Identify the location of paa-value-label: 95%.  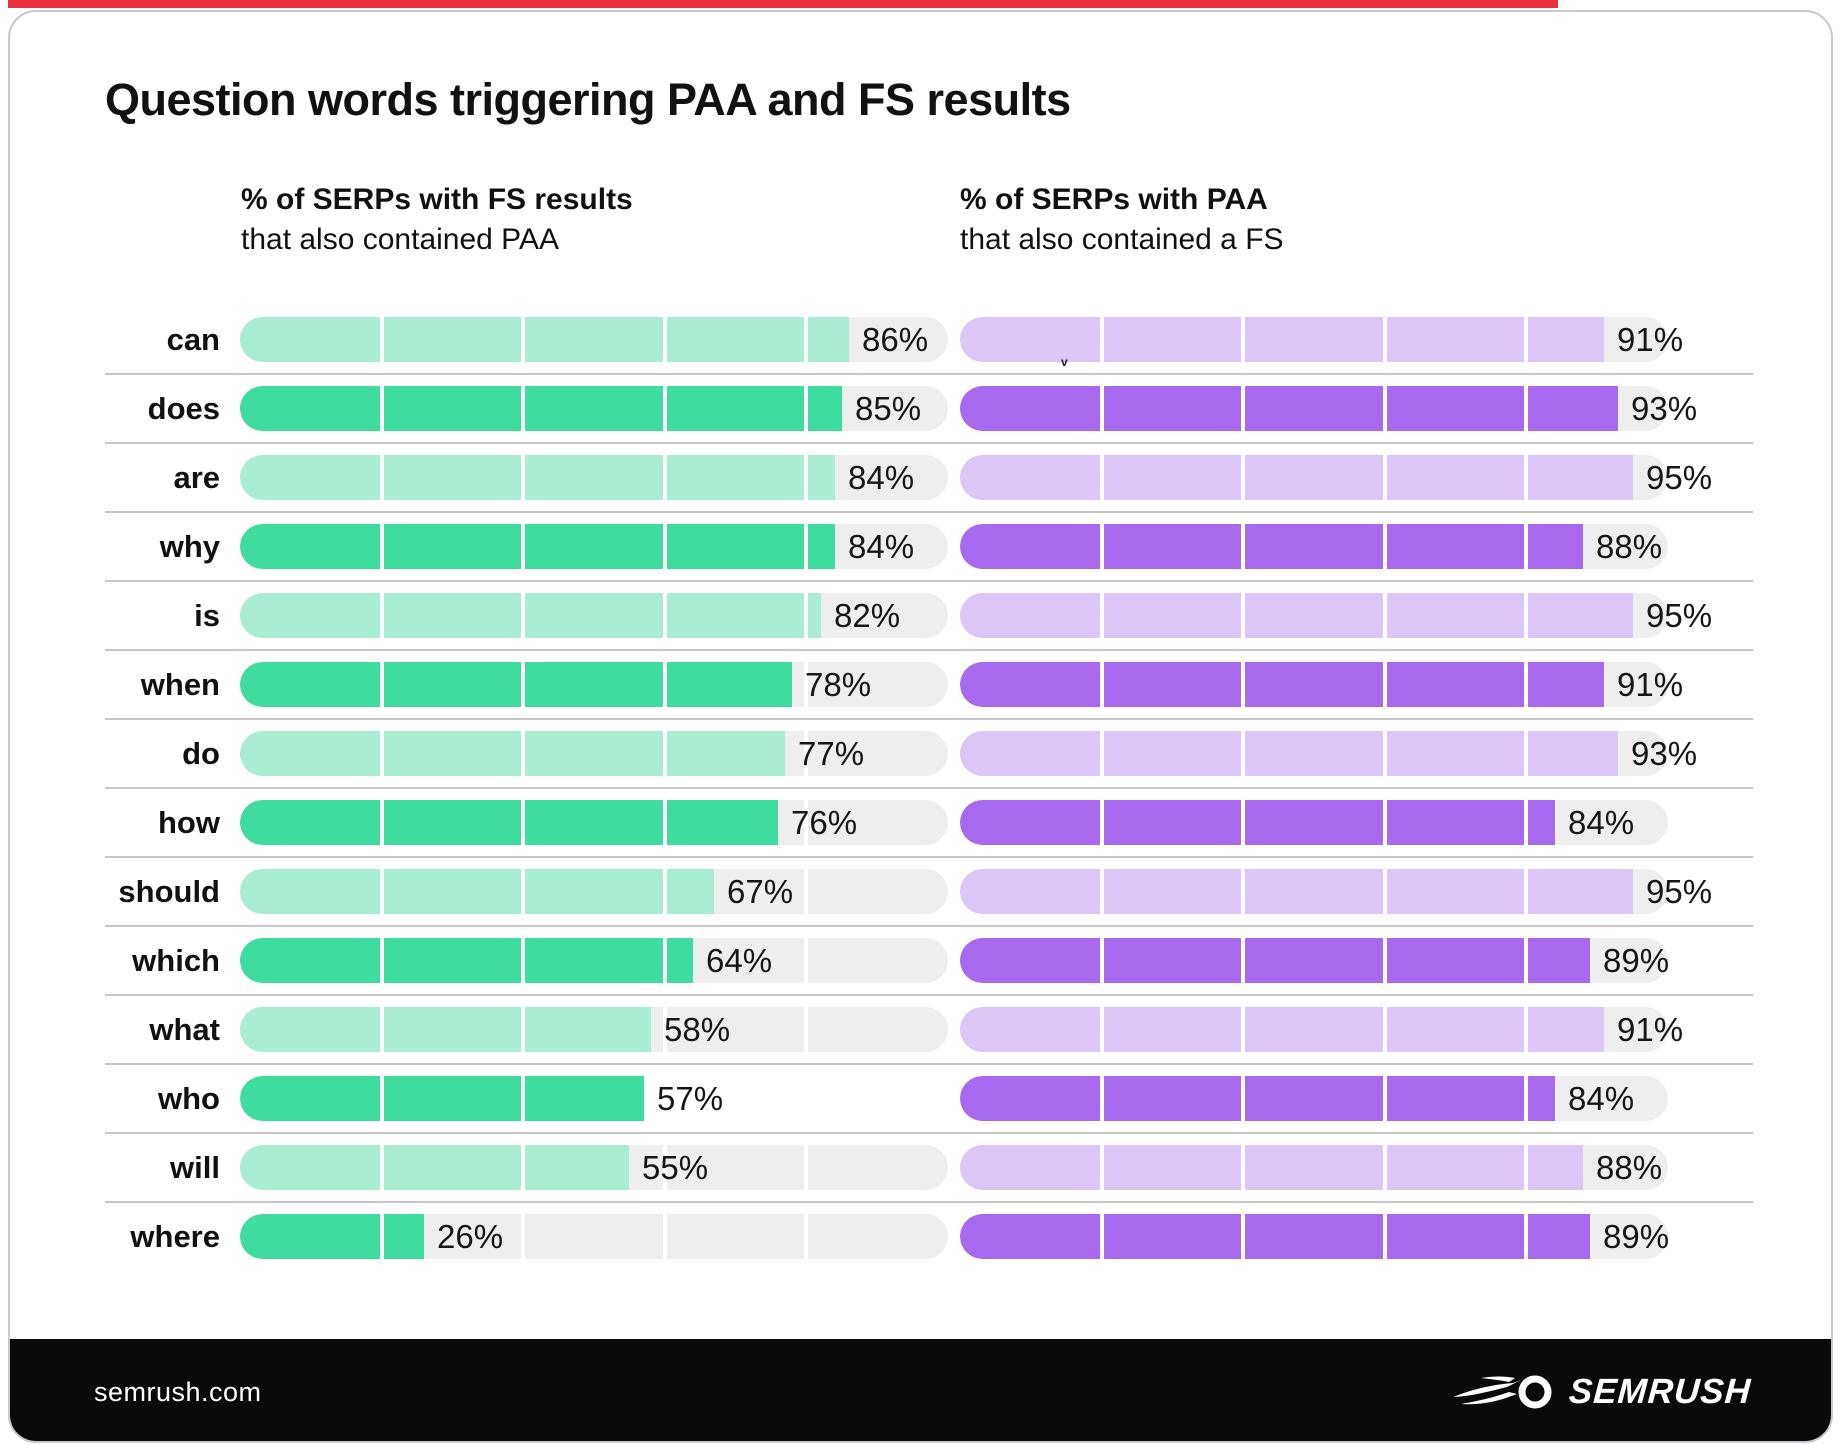
(1679, 615).